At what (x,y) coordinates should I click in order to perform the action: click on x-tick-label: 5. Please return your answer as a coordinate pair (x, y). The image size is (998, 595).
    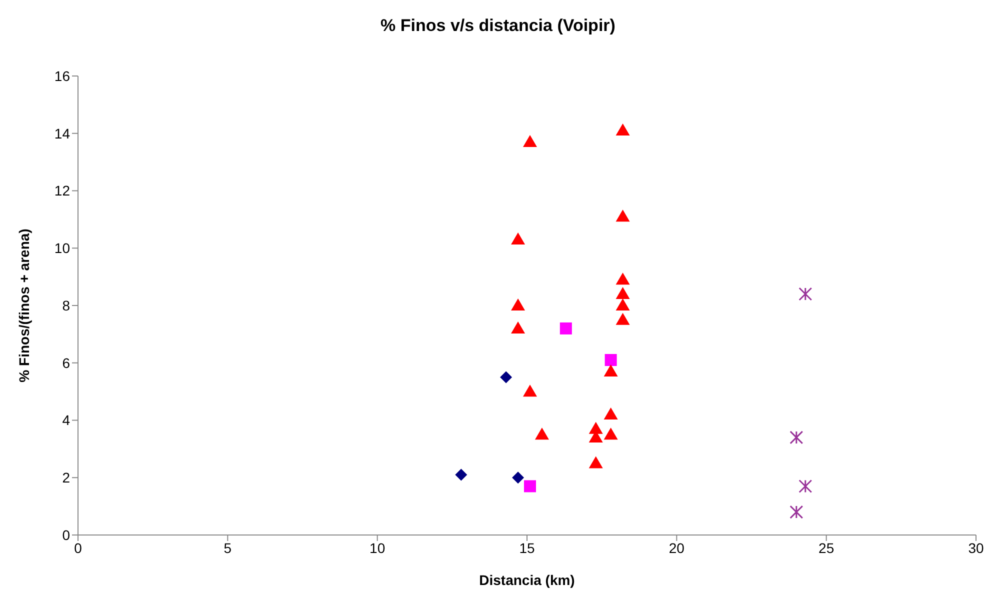
    Looking at the image, I should click on (228, 548).